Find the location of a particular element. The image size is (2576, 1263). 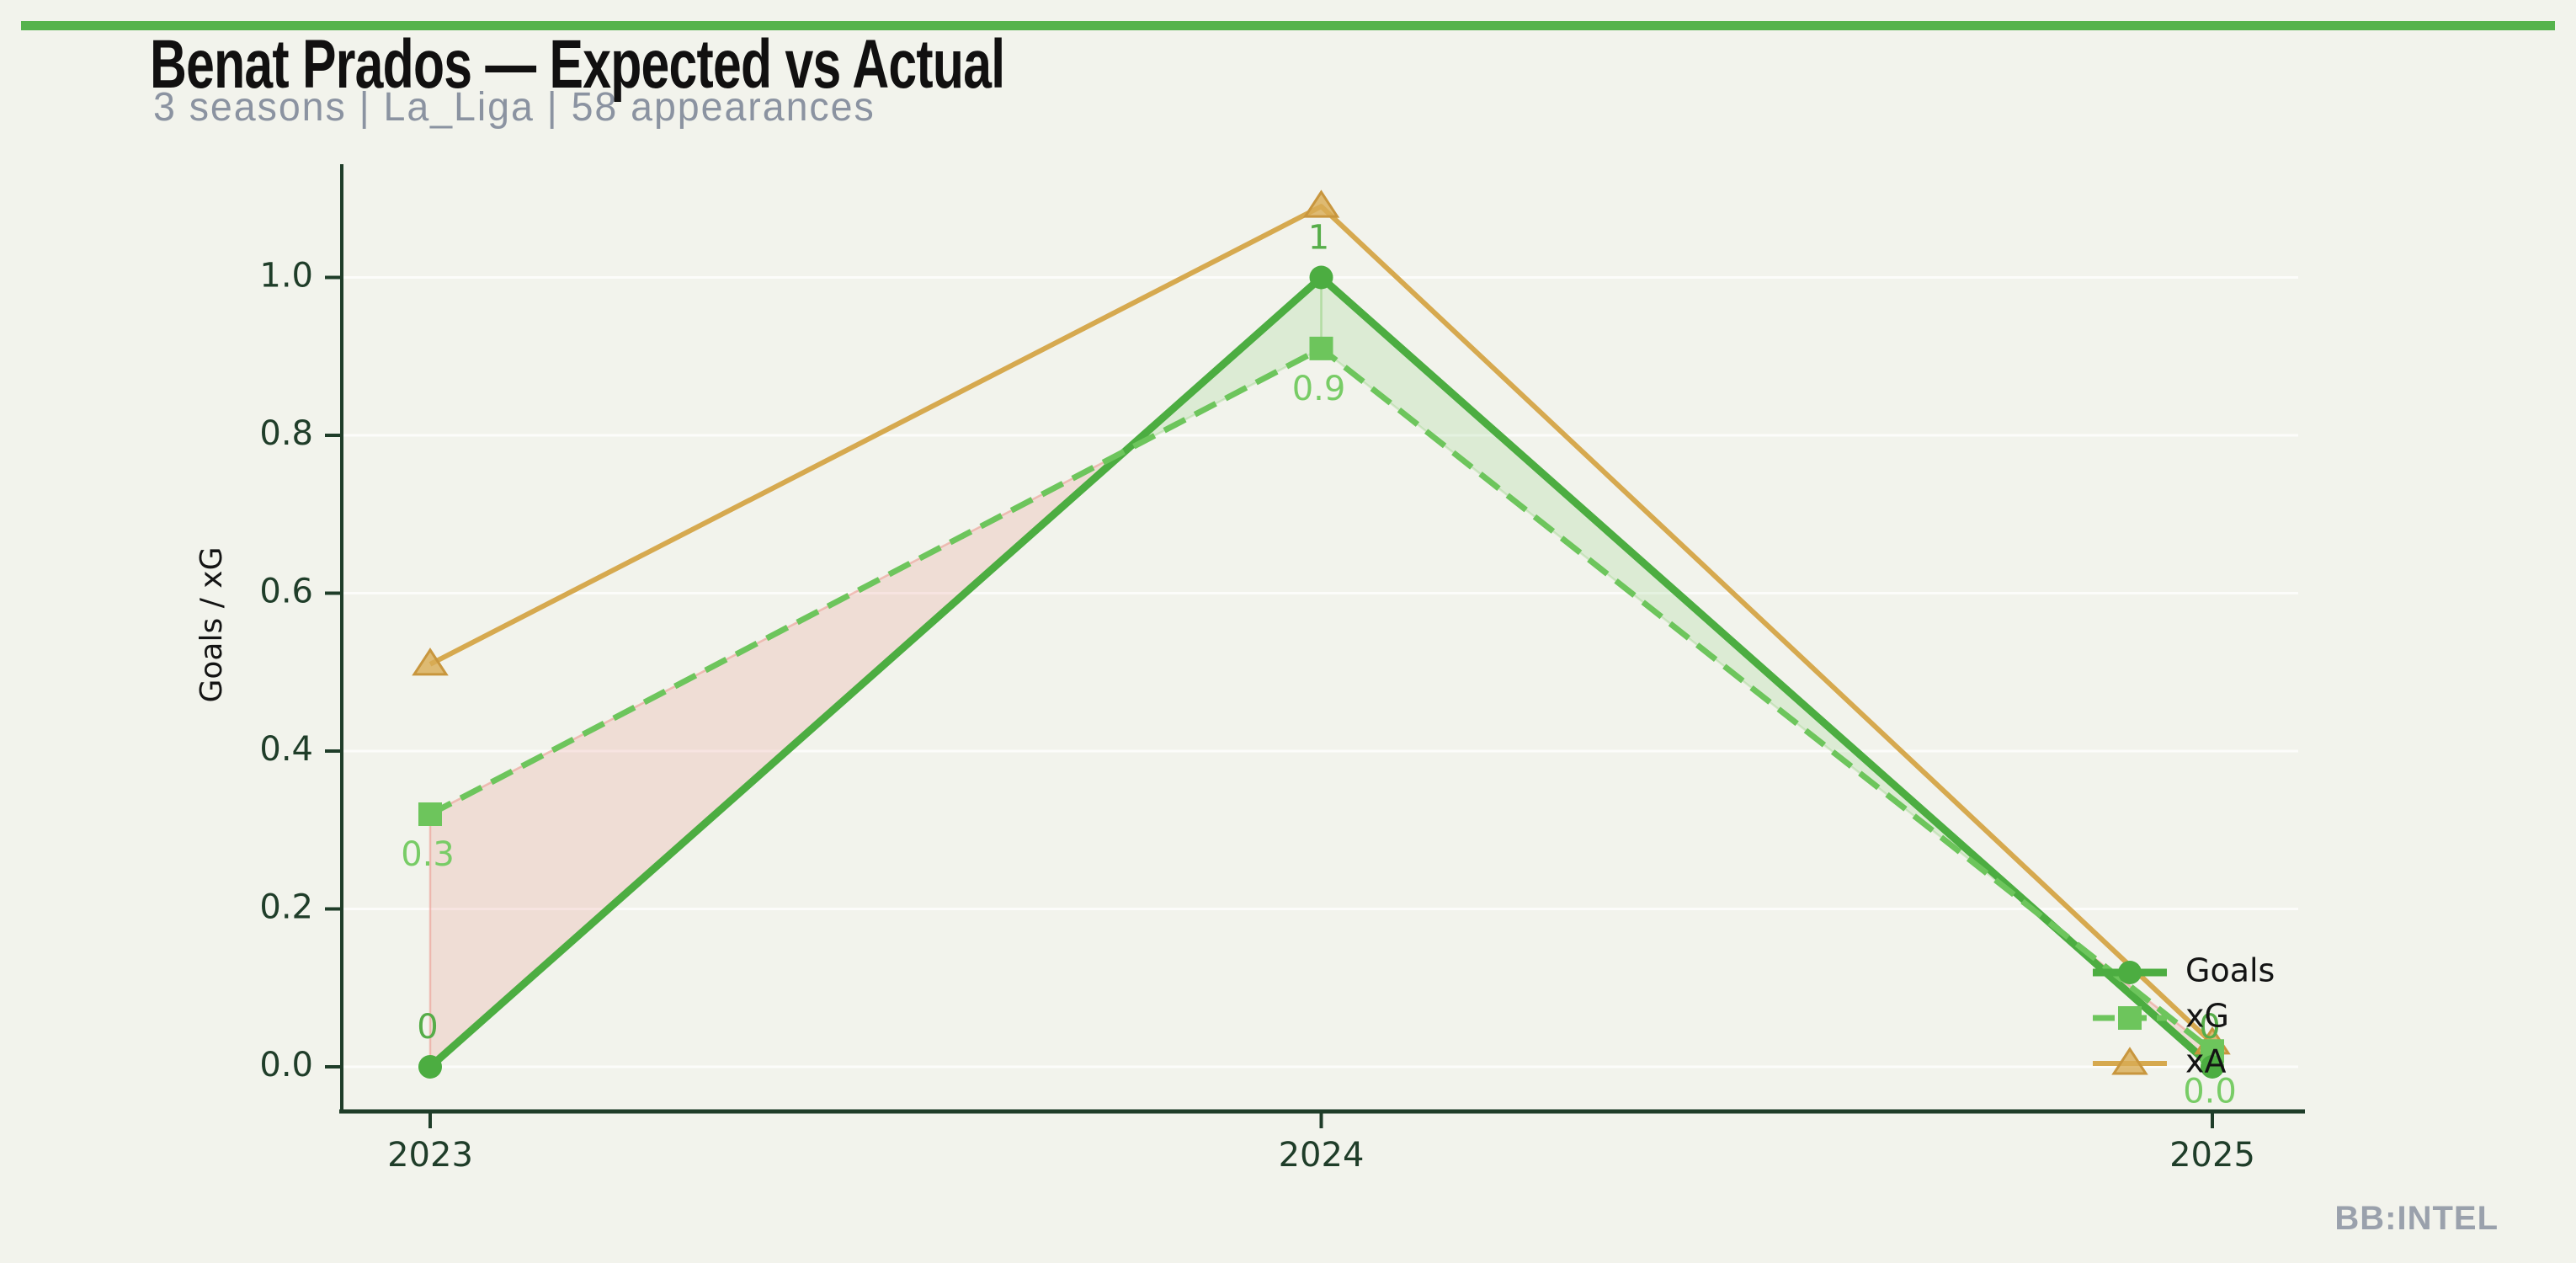

y-axis-title: Goals / xG is located at coordinates (212, 625).